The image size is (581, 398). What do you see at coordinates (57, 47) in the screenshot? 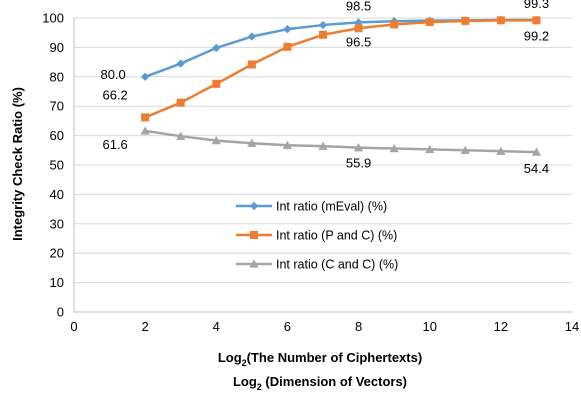
I see `y-tick-label: 90` at bounding box center [57, 47].